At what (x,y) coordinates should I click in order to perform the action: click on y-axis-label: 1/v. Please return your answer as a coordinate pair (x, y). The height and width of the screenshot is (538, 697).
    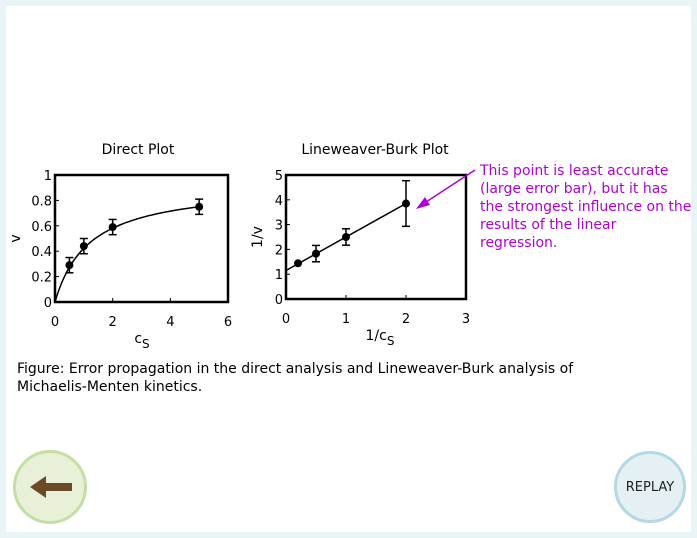
    Looking at the image, I should click on (258, 237).